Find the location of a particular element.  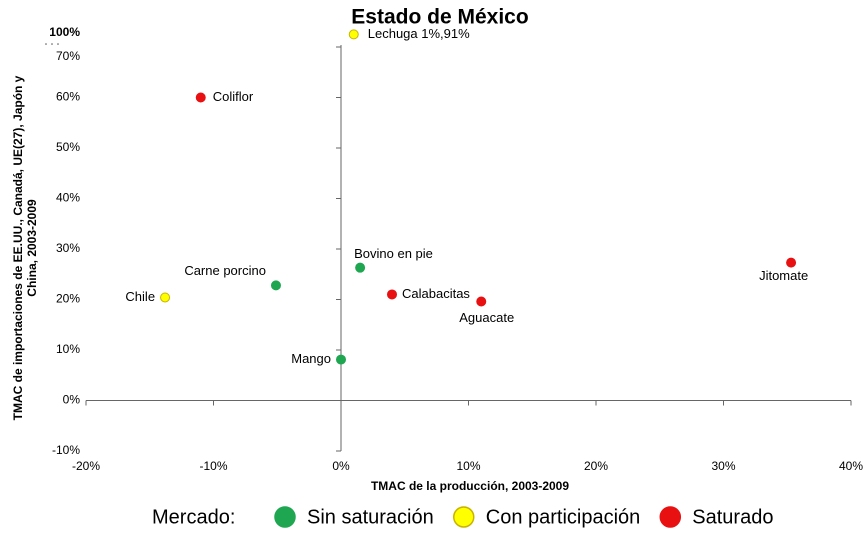

point-label: Aguacate is located at coordinates (486, 317).